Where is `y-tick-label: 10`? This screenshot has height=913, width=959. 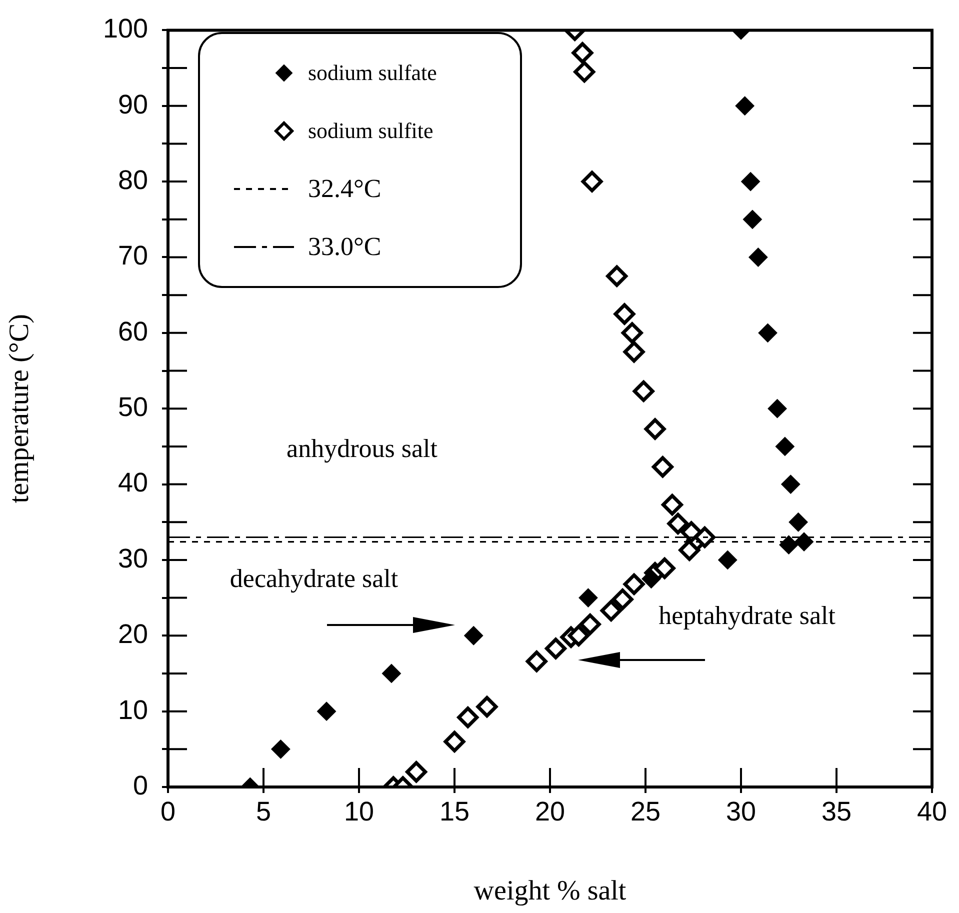
y-tick-label: 10 is located at coordinates (133, 709).